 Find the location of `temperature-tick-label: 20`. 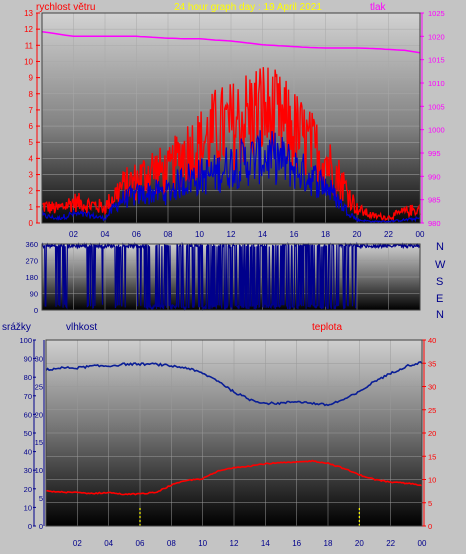

temperature-tick-label: 20 is located at coordinates (432, 433).